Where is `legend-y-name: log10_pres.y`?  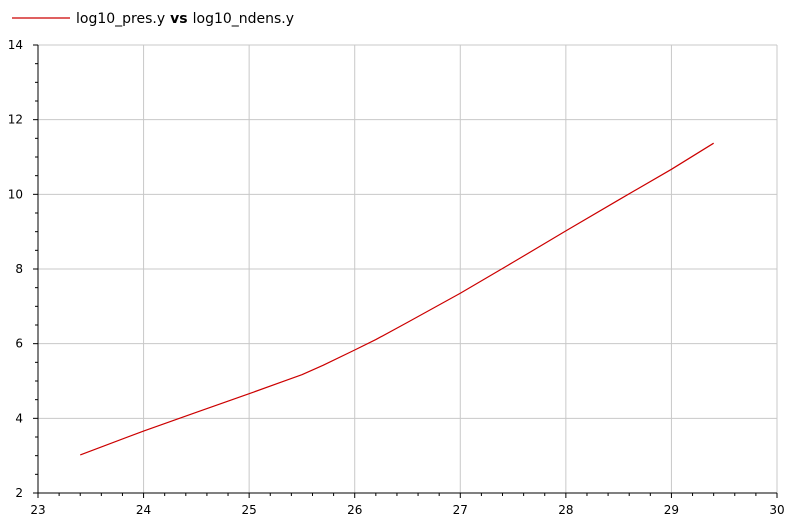 legend-y-name: log10_pres.y is located at coordinates (120, 19).